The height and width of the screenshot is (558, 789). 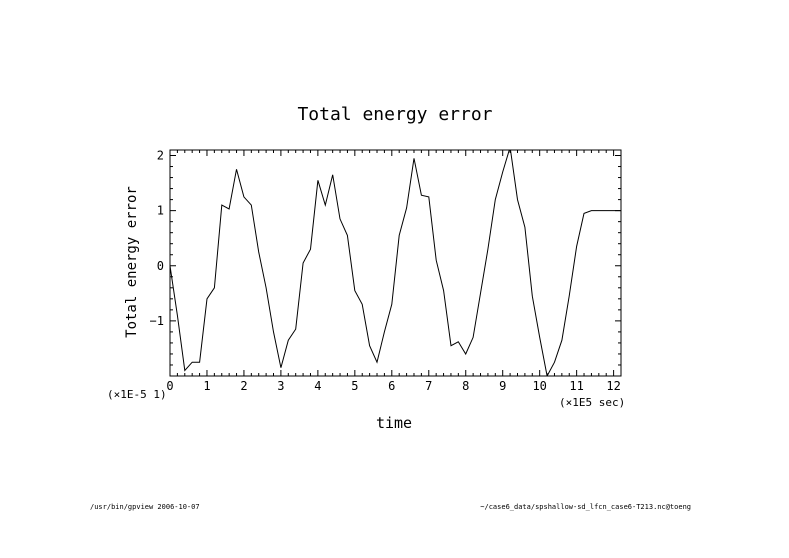 I want to click on x-tick-label: 12, so click(x=613, y=386).